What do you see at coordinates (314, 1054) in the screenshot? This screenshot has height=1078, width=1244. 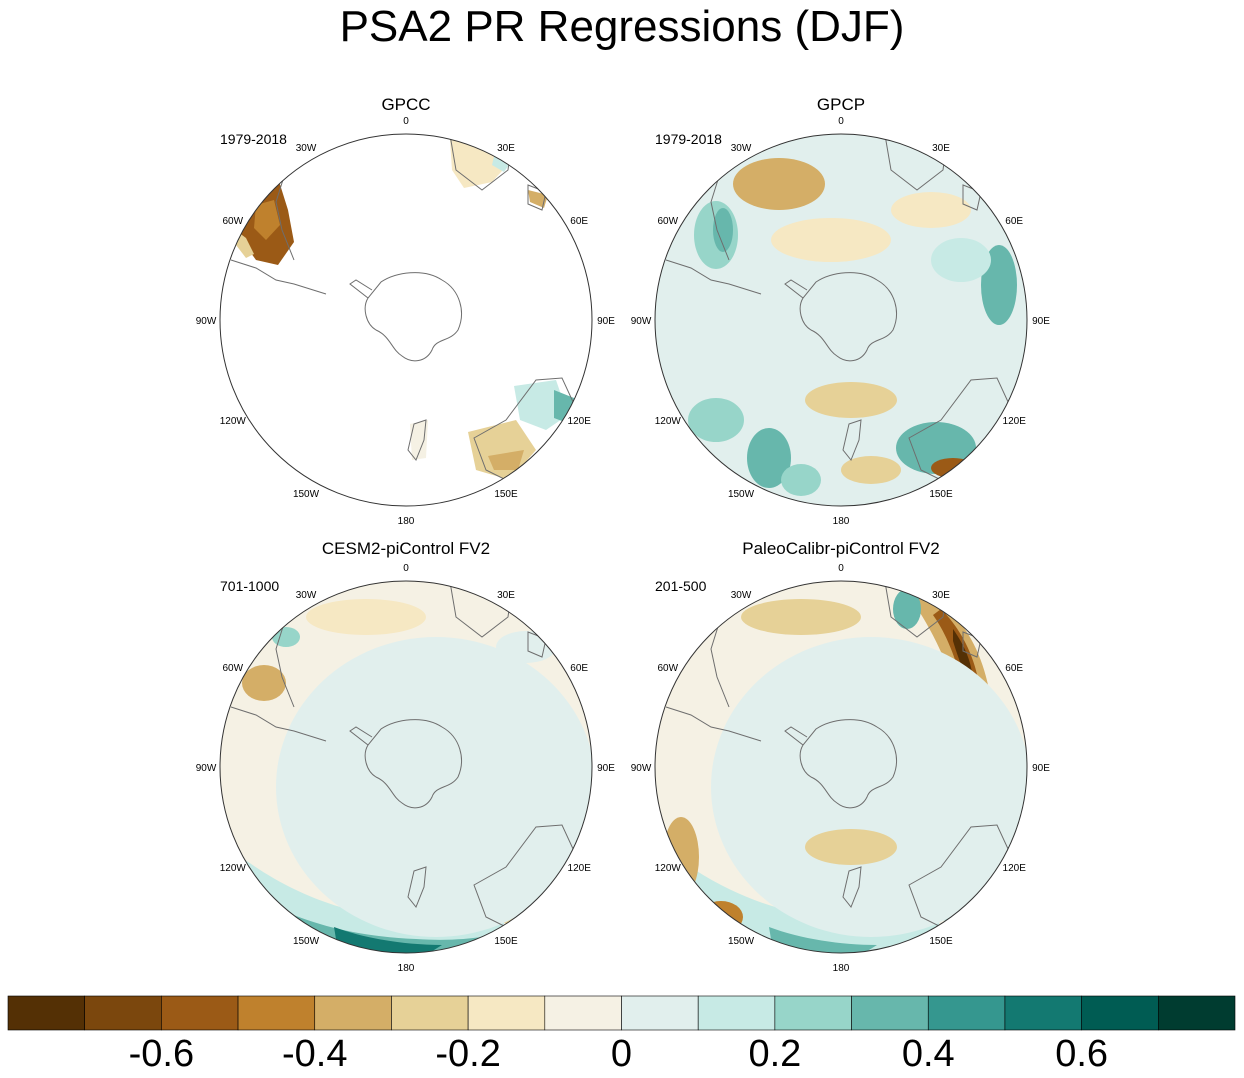 I see `colorbar-tick-label: -0.4` at bounding box center [314, 1054].